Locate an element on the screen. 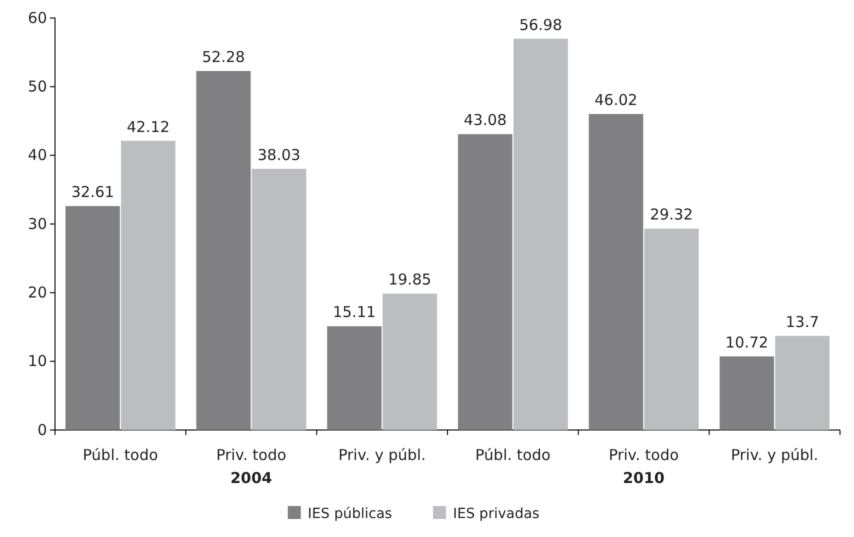 The image size is (854, 537). data-label: 15.11 is located at coordinates (354, 312).